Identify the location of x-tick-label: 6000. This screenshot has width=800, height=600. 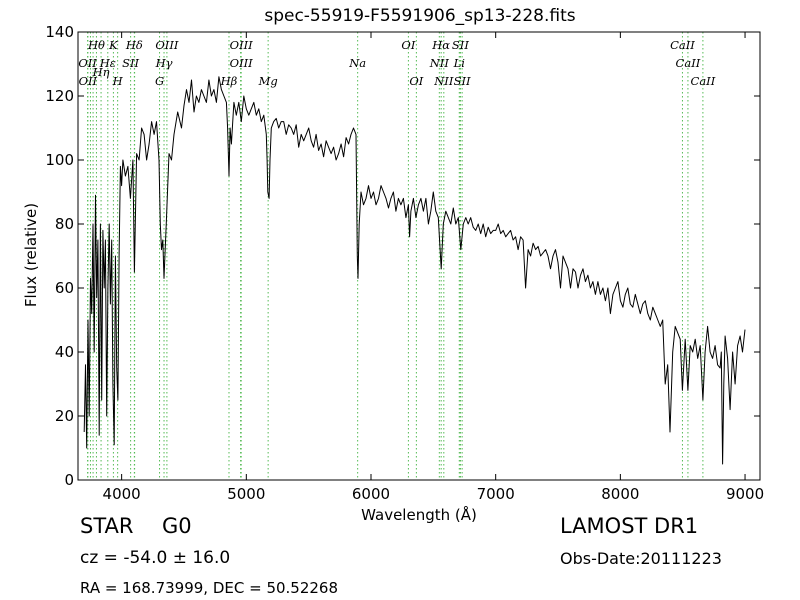
(371, 494).